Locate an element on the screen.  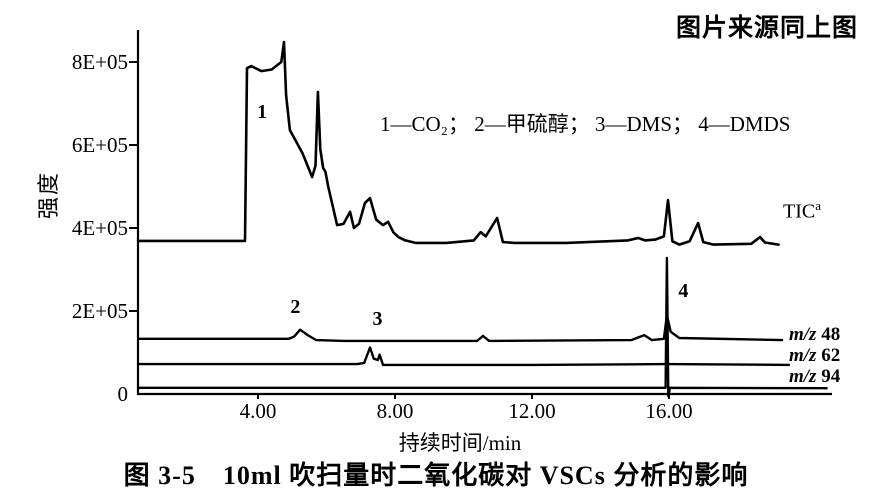
trace-label-mz48: m/z 48 is located at coordinates (814, 335).